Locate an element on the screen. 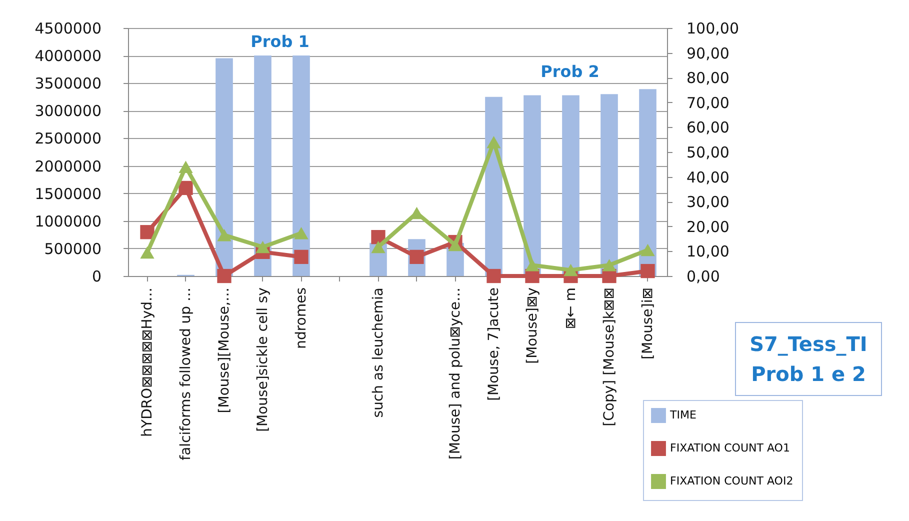  y2-tick-label: 90,00 is located at coordinates (708, 53).